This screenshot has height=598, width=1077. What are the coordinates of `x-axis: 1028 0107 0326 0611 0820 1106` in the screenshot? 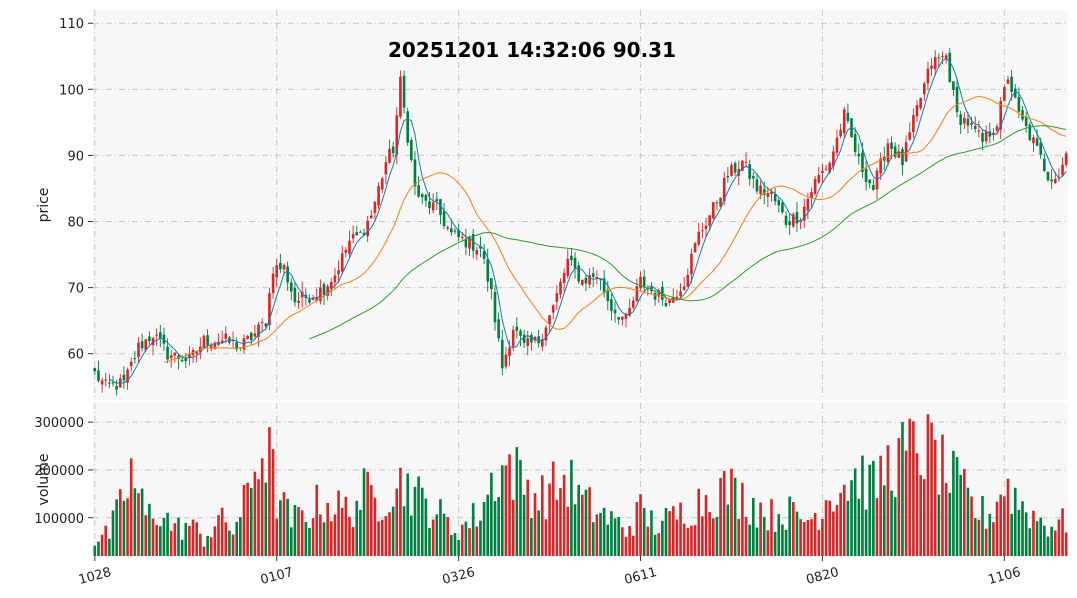 It's located at (549, 572).